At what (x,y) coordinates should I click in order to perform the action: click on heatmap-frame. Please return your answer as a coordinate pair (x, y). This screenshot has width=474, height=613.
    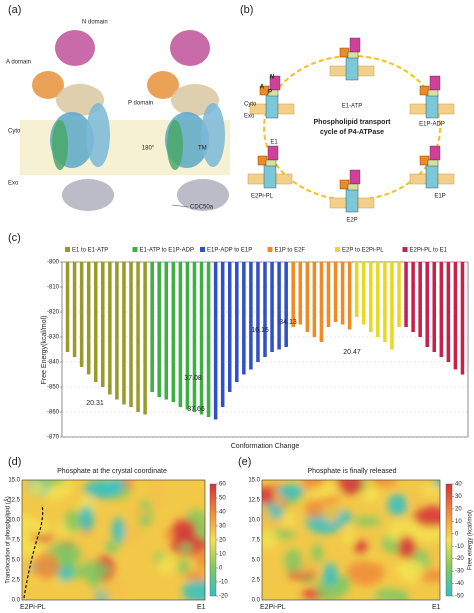
    Looking at the image, I should click on (351, 540).